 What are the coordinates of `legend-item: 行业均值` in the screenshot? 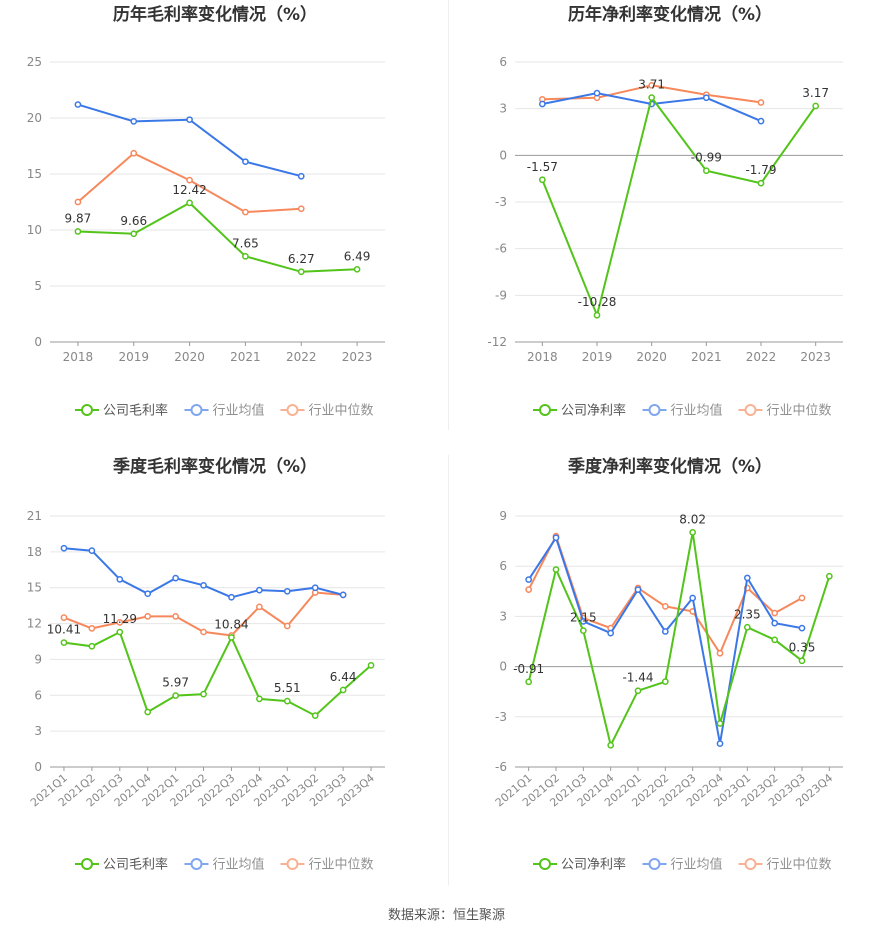 It's located at (224, 411).